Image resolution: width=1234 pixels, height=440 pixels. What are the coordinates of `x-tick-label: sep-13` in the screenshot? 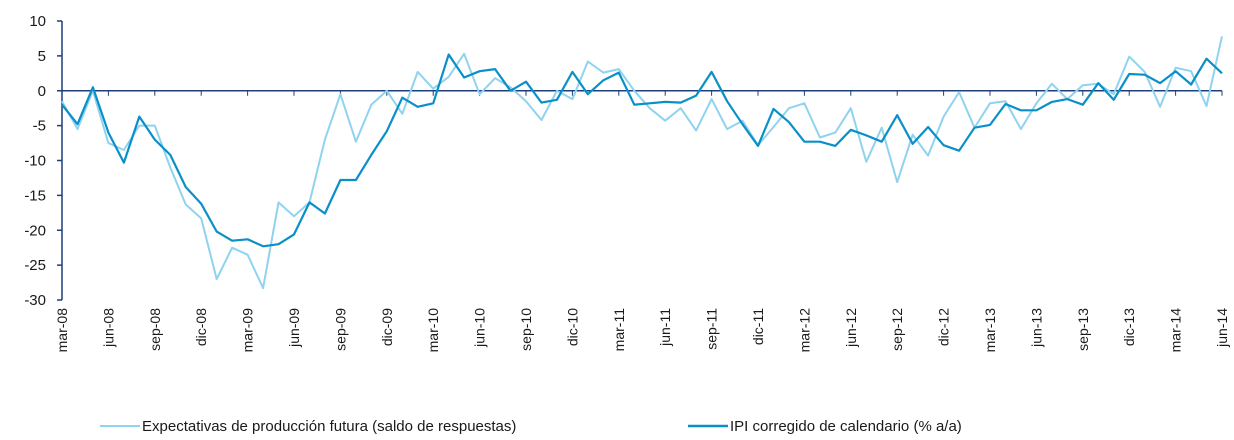 It's located at (1083, 329).